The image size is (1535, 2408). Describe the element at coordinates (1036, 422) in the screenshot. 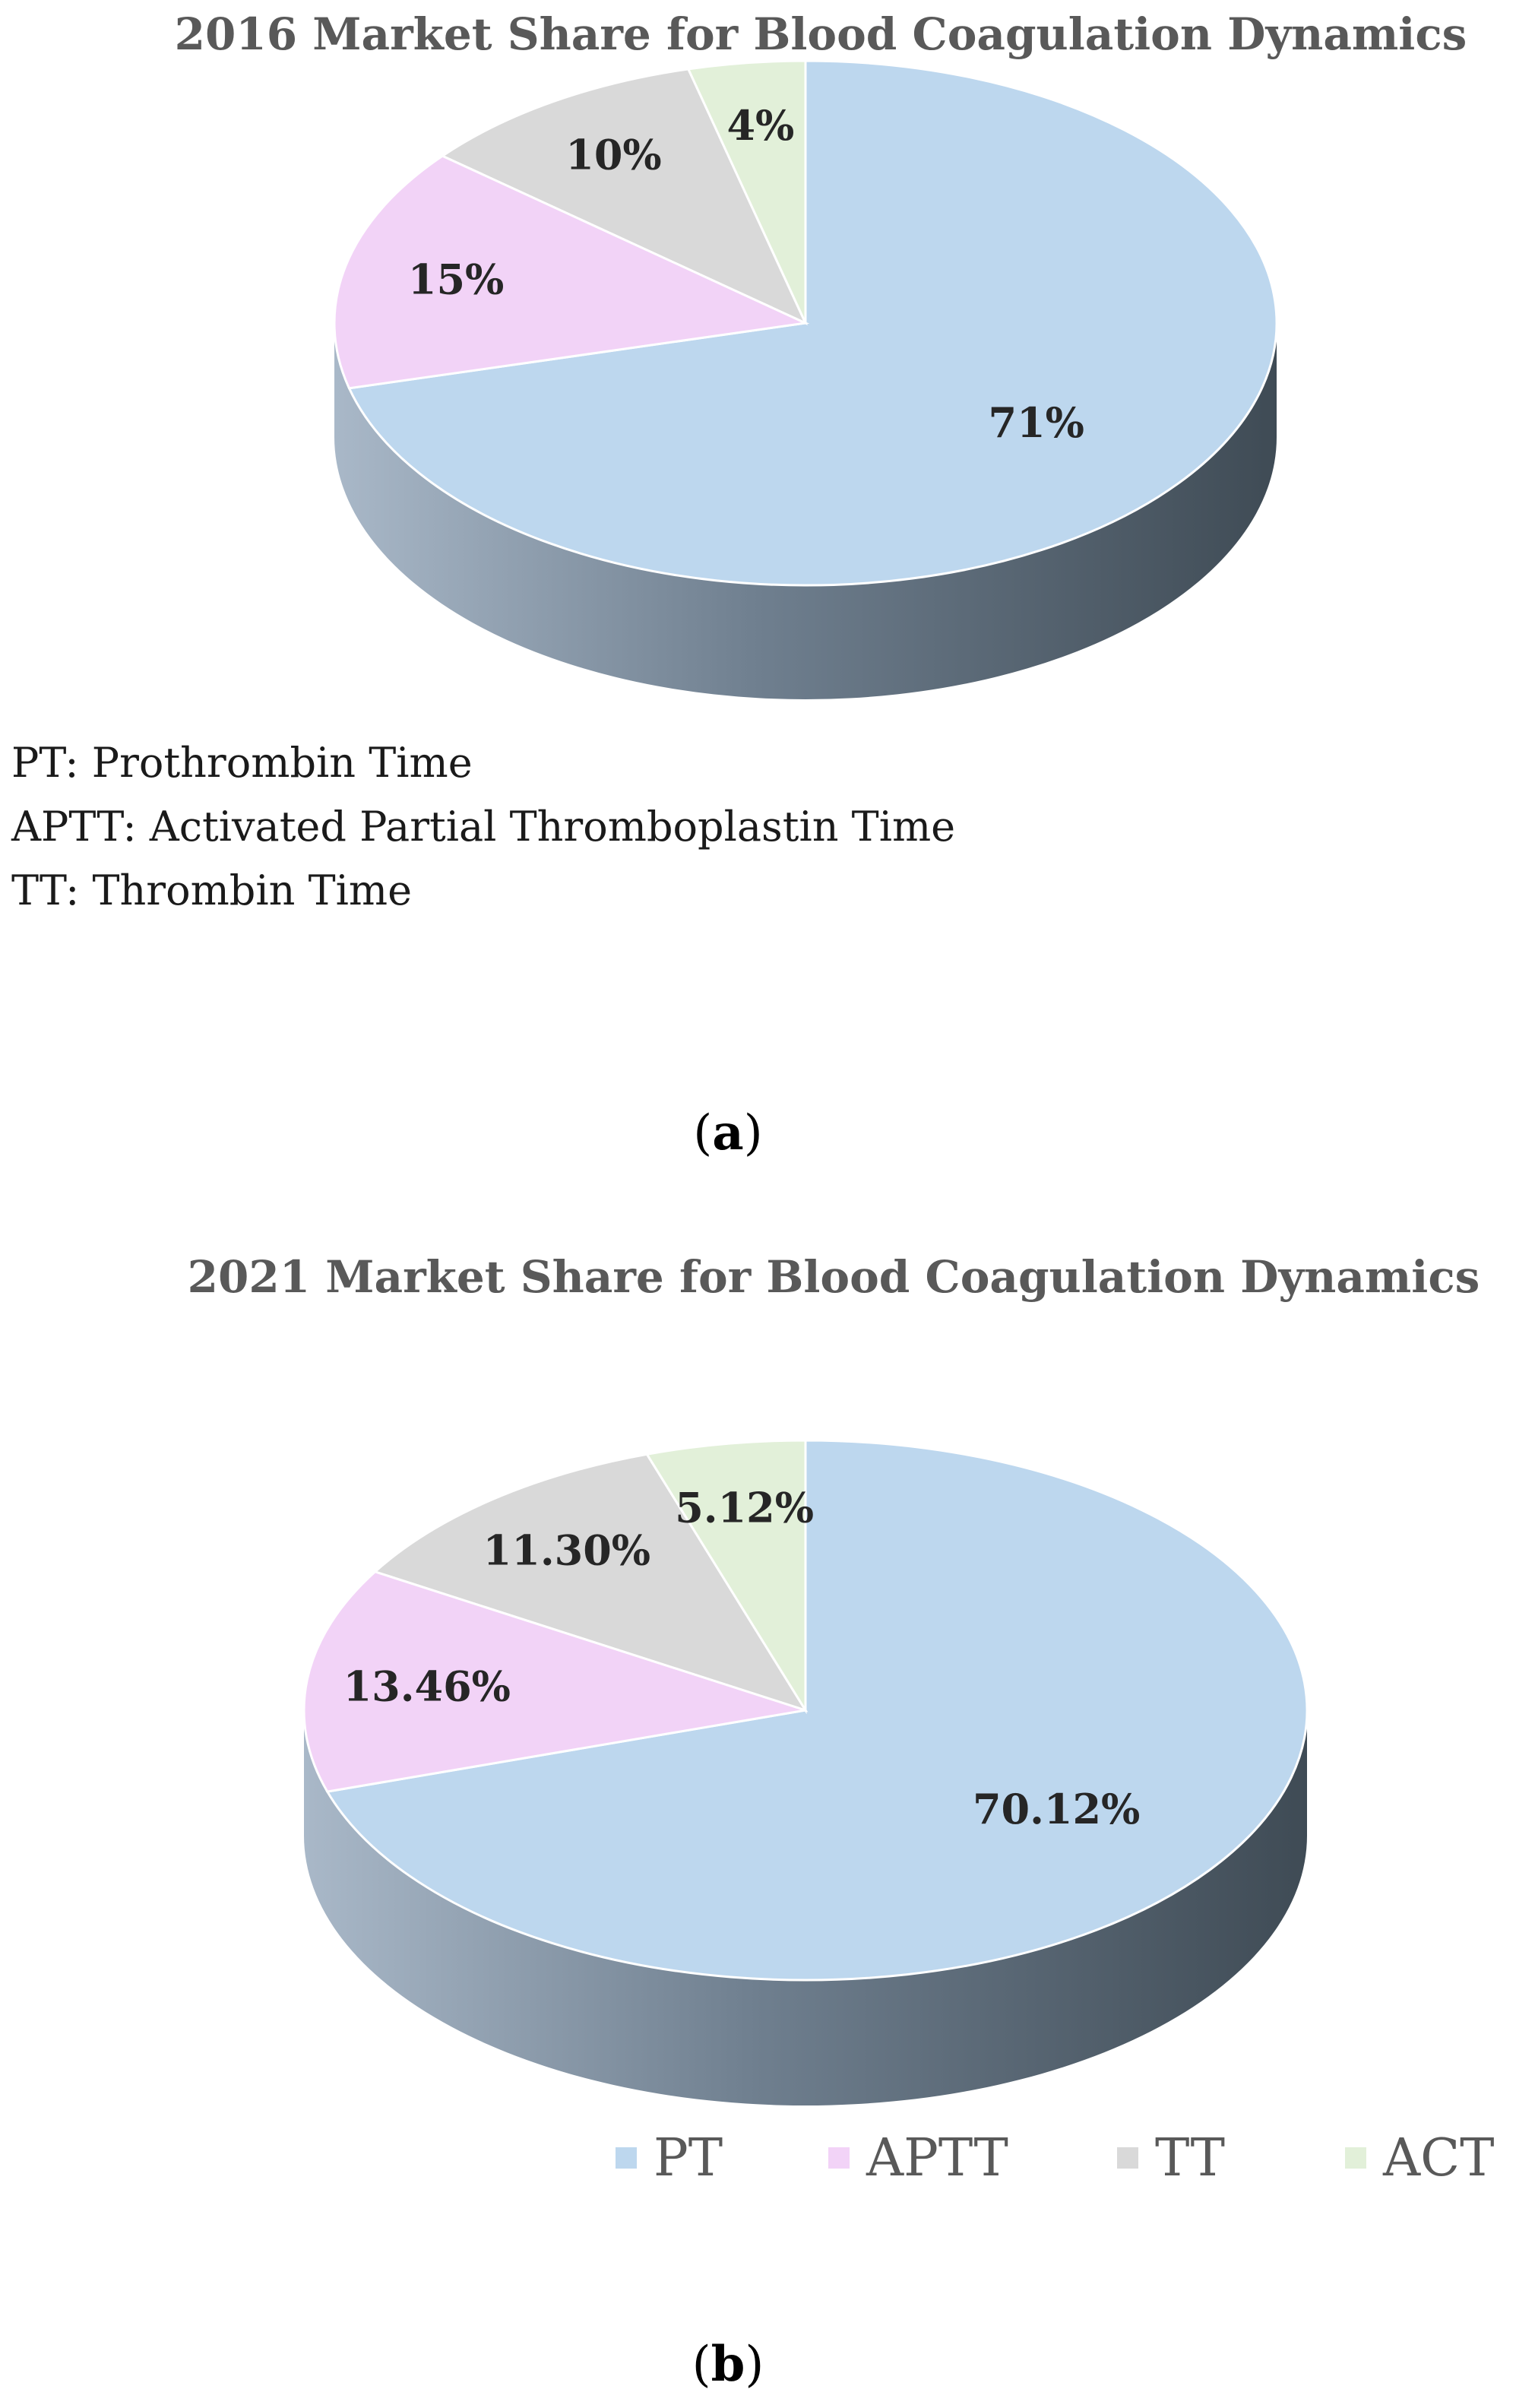

I see `slice-label-pt: 71%` at that location.